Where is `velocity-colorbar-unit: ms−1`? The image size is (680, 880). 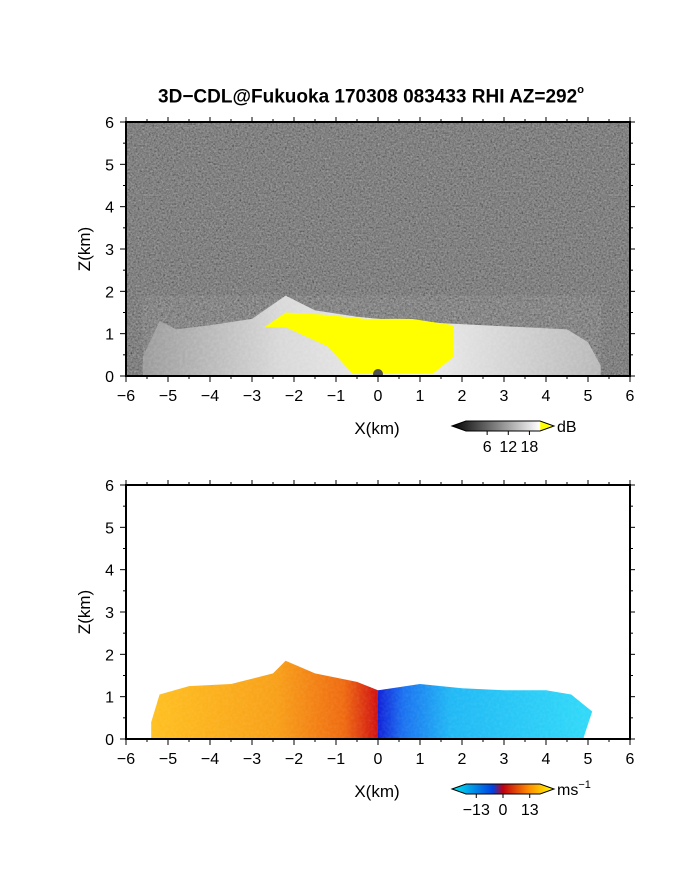 velocity-colorbar-unit: ms−1 is located at coordinates (574, 789).